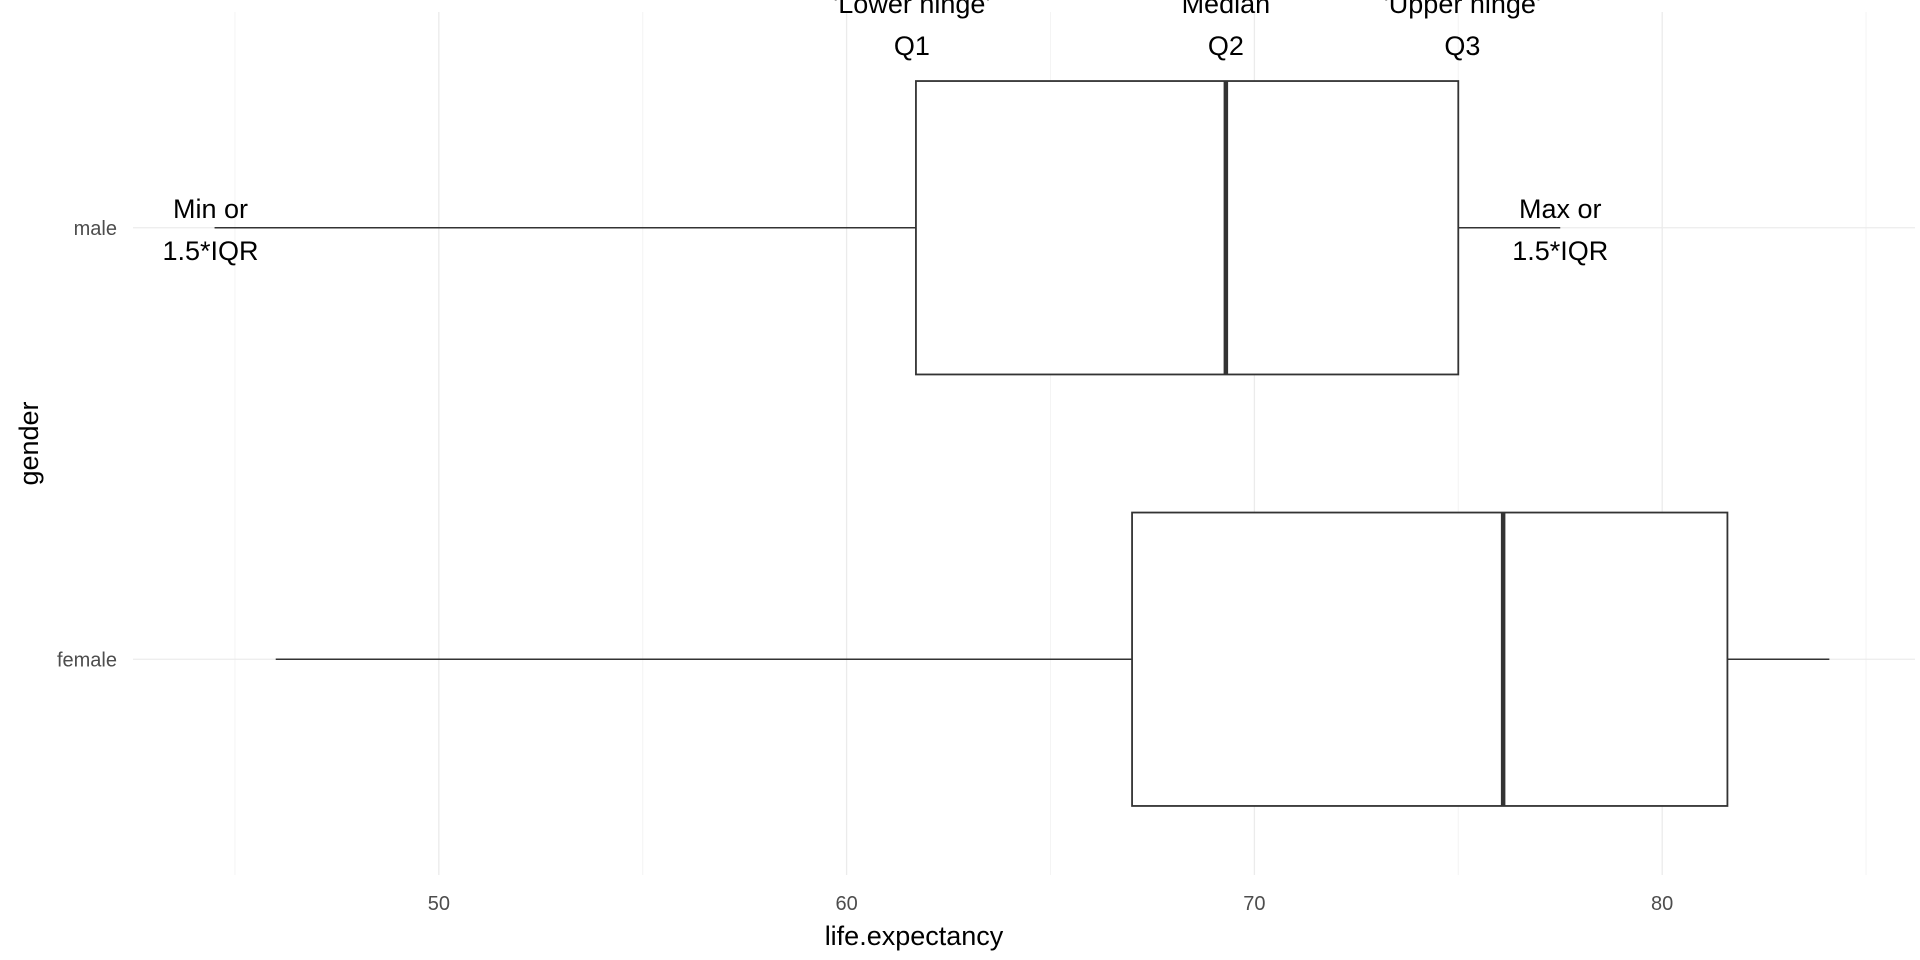 The height and width of the screenshot is (960, 1920). Describe the element at coordinates (911, 30) in the screenshot. I see `annotation-1: 'Lower hinge' Q1` at that location.